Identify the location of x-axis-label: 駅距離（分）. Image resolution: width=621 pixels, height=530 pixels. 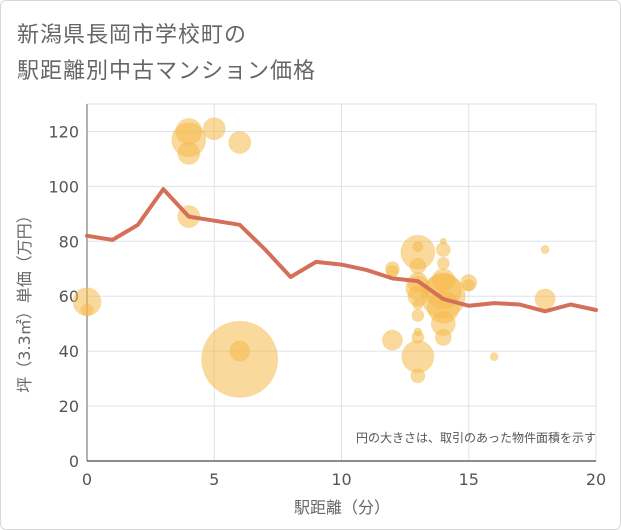
(342, 507).